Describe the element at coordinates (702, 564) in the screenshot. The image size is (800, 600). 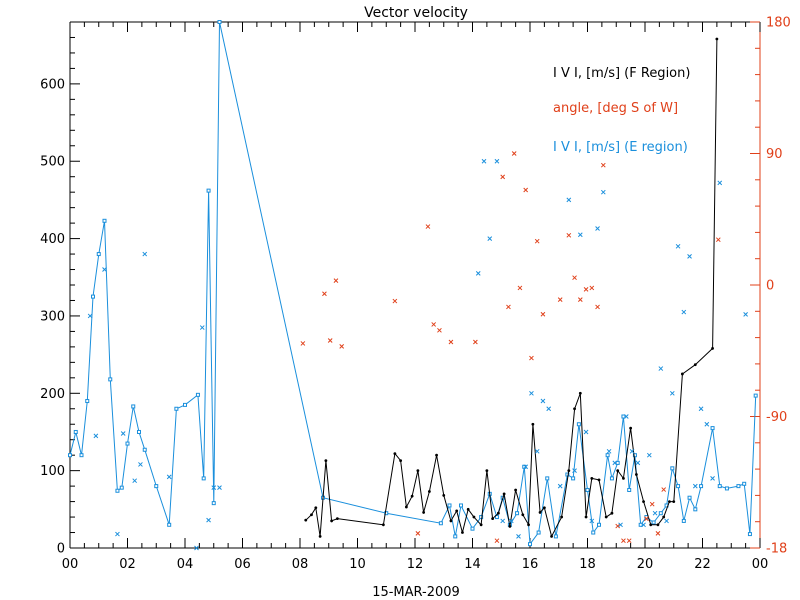
I see `x-tick-label: 22` at that location.